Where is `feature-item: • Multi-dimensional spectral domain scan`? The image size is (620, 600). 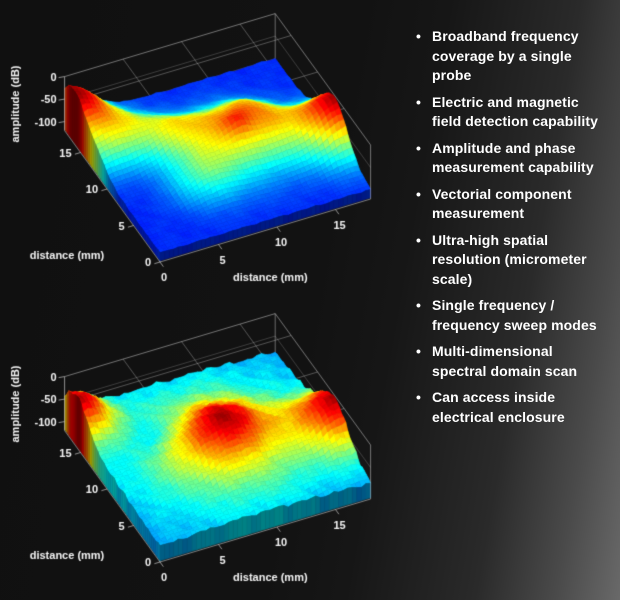
feature-item: • Multi-dimensional spectral domain scan is located at coordinates (511, 361).